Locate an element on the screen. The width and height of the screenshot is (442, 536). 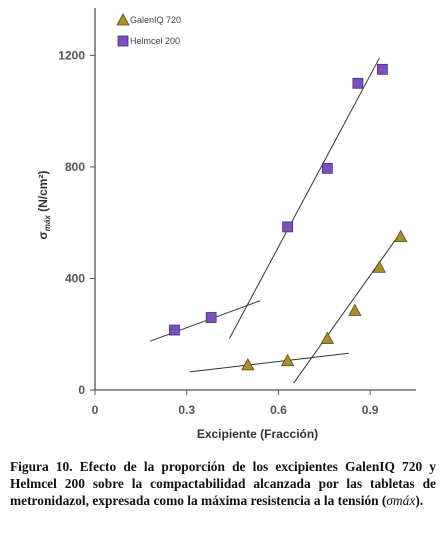
x-tick-label: 0.9 is located at coordinates (370, 410).